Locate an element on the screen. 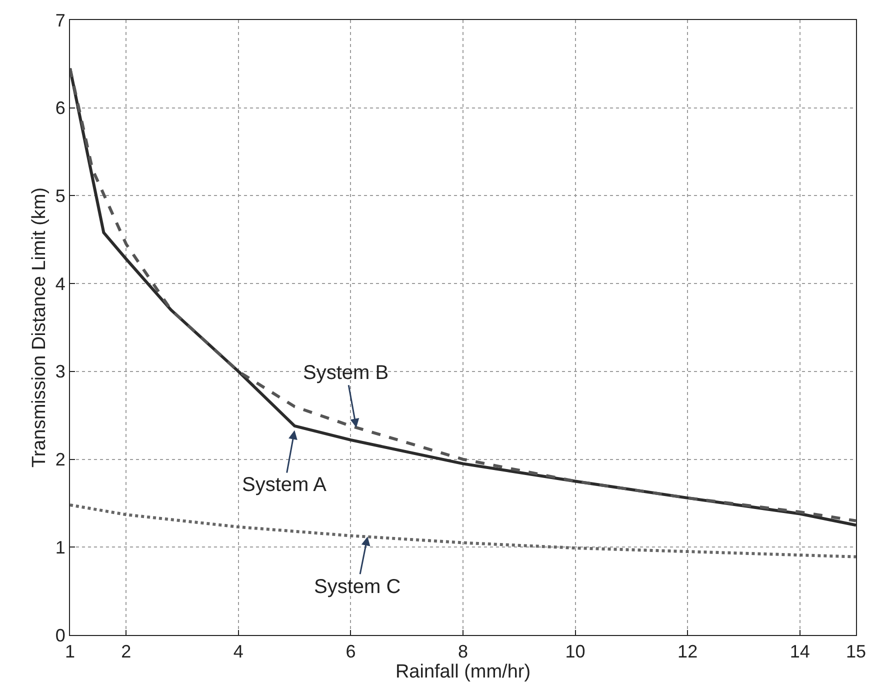 The image size is (876, 695). annotation: System A is located at coordinates (285, 485).